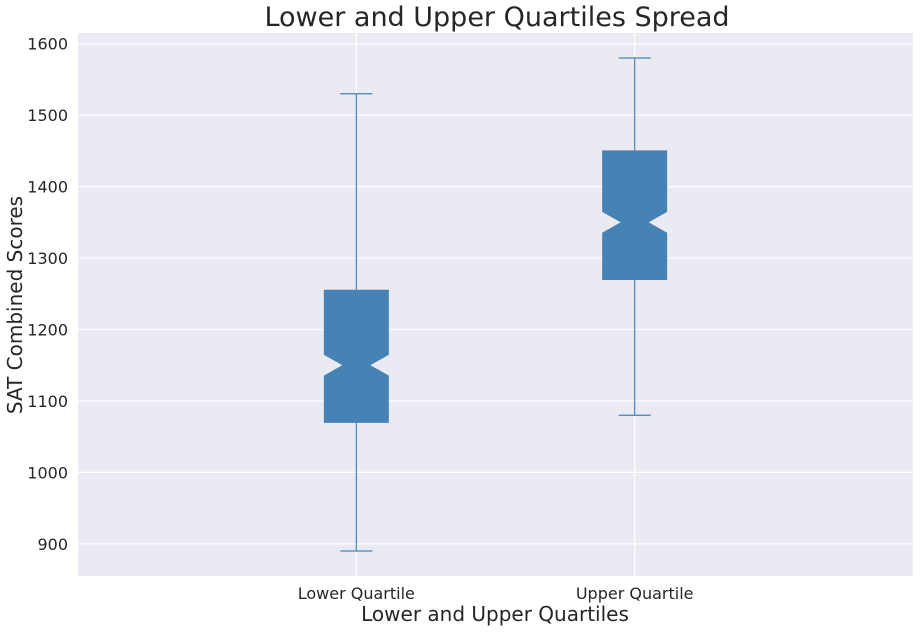  What do you see at coordinates (47, 258) in the screenshot?
I see `y-tick-label: 1300` at bounding box center [47, 258].